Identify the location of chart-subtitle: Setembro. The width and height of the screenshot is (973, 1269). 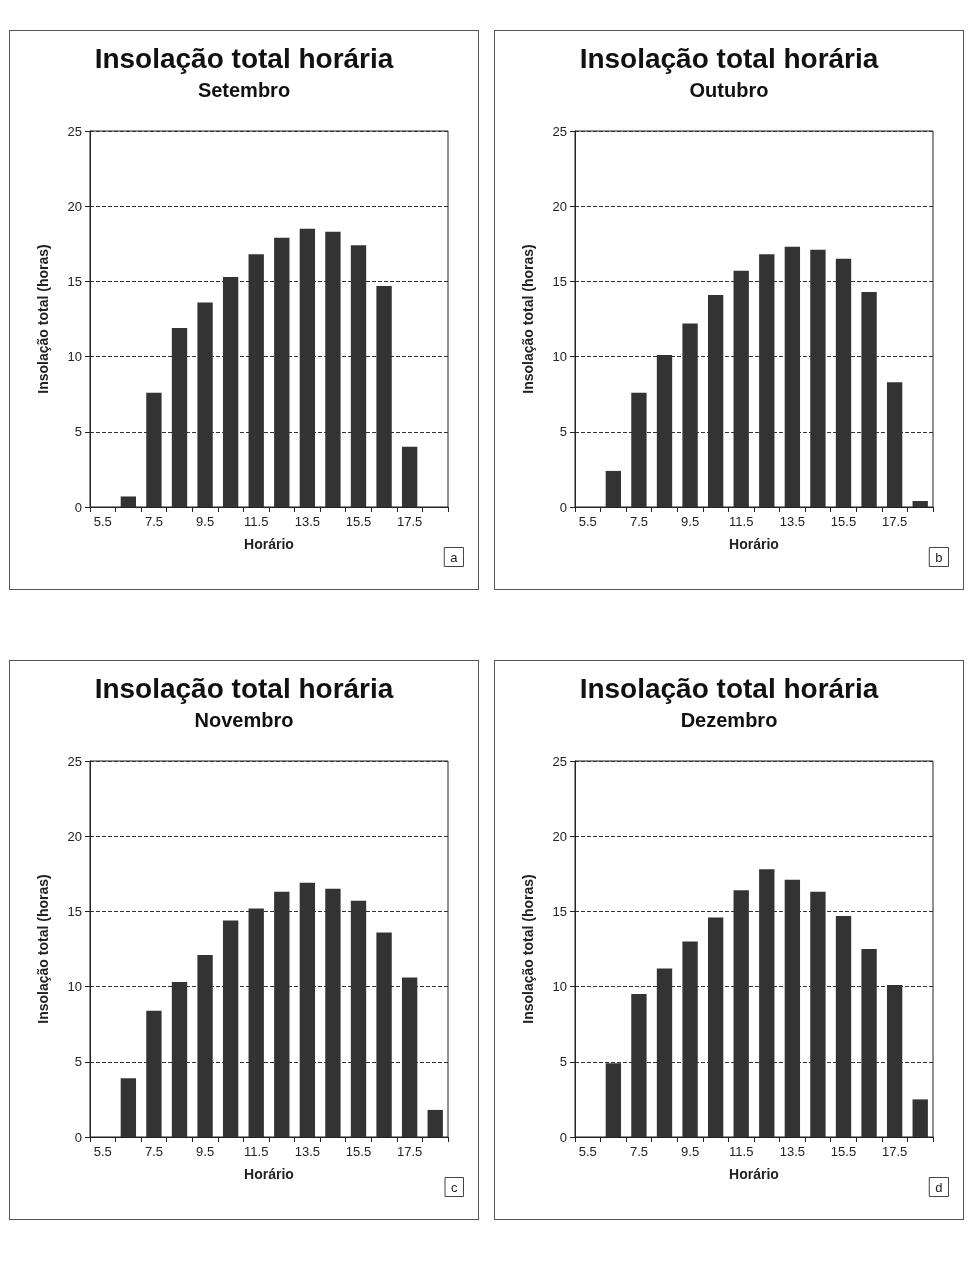
(244, 90).